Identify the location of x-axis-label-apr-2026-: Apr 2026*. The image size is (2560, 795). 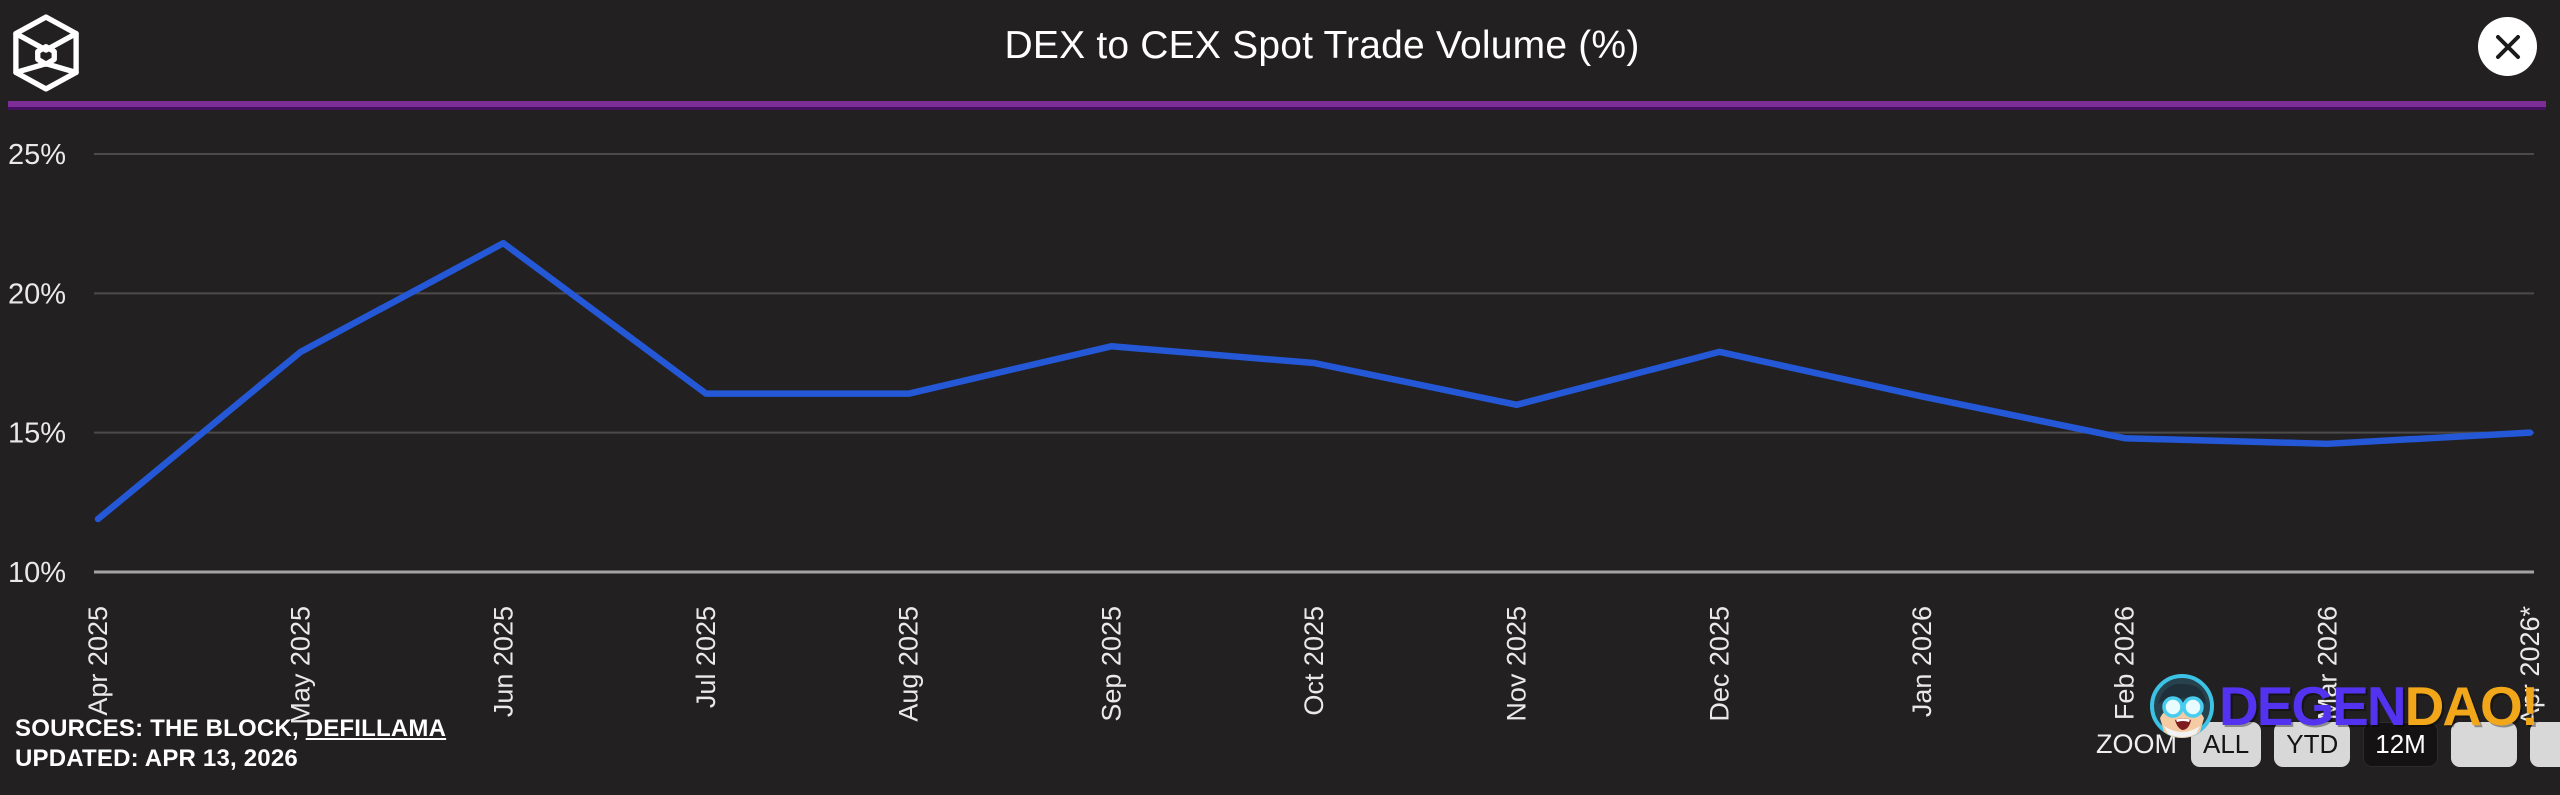
(2530, 666).